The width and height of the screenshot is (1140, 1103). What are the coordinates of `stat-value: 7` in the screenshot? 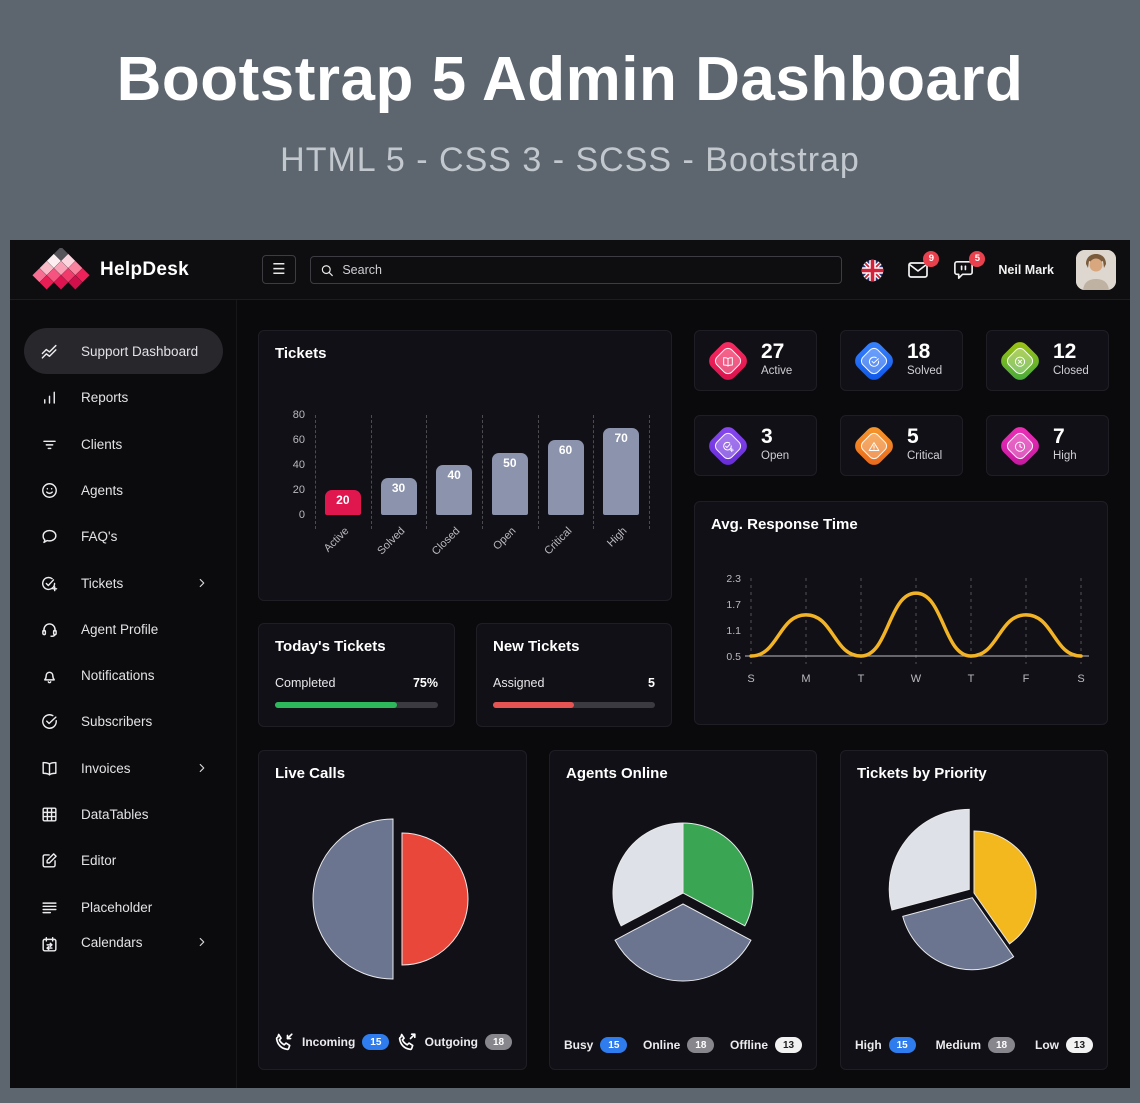 It's located at (1059, 436).